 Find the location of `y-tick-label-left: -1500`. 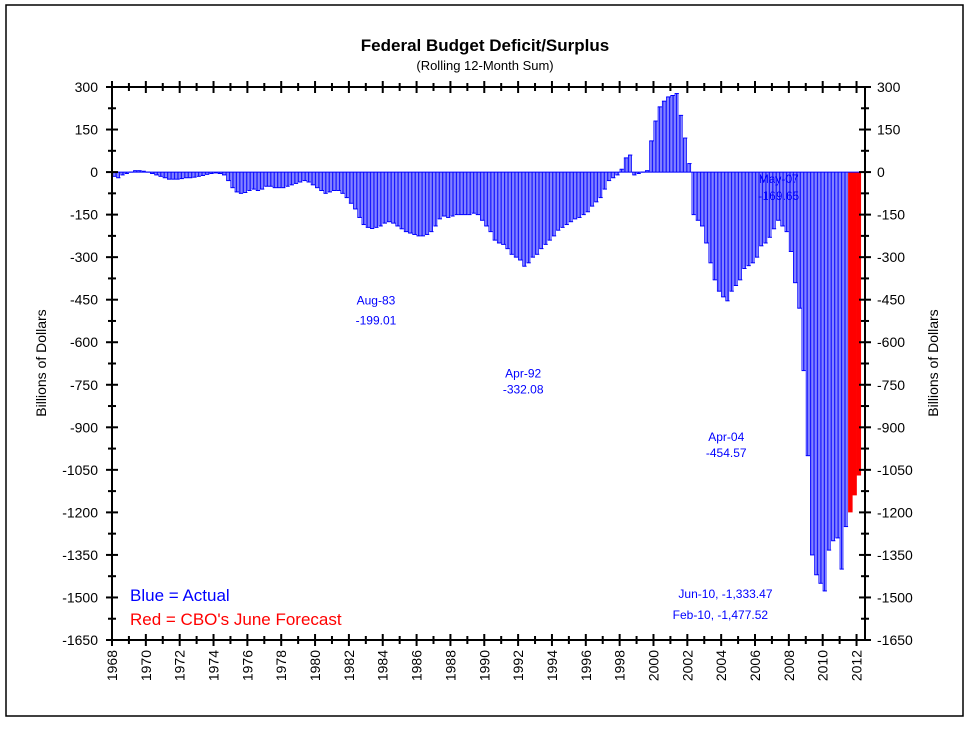

y-tick-label-left: -1500 is located at coordinates (80, 597).